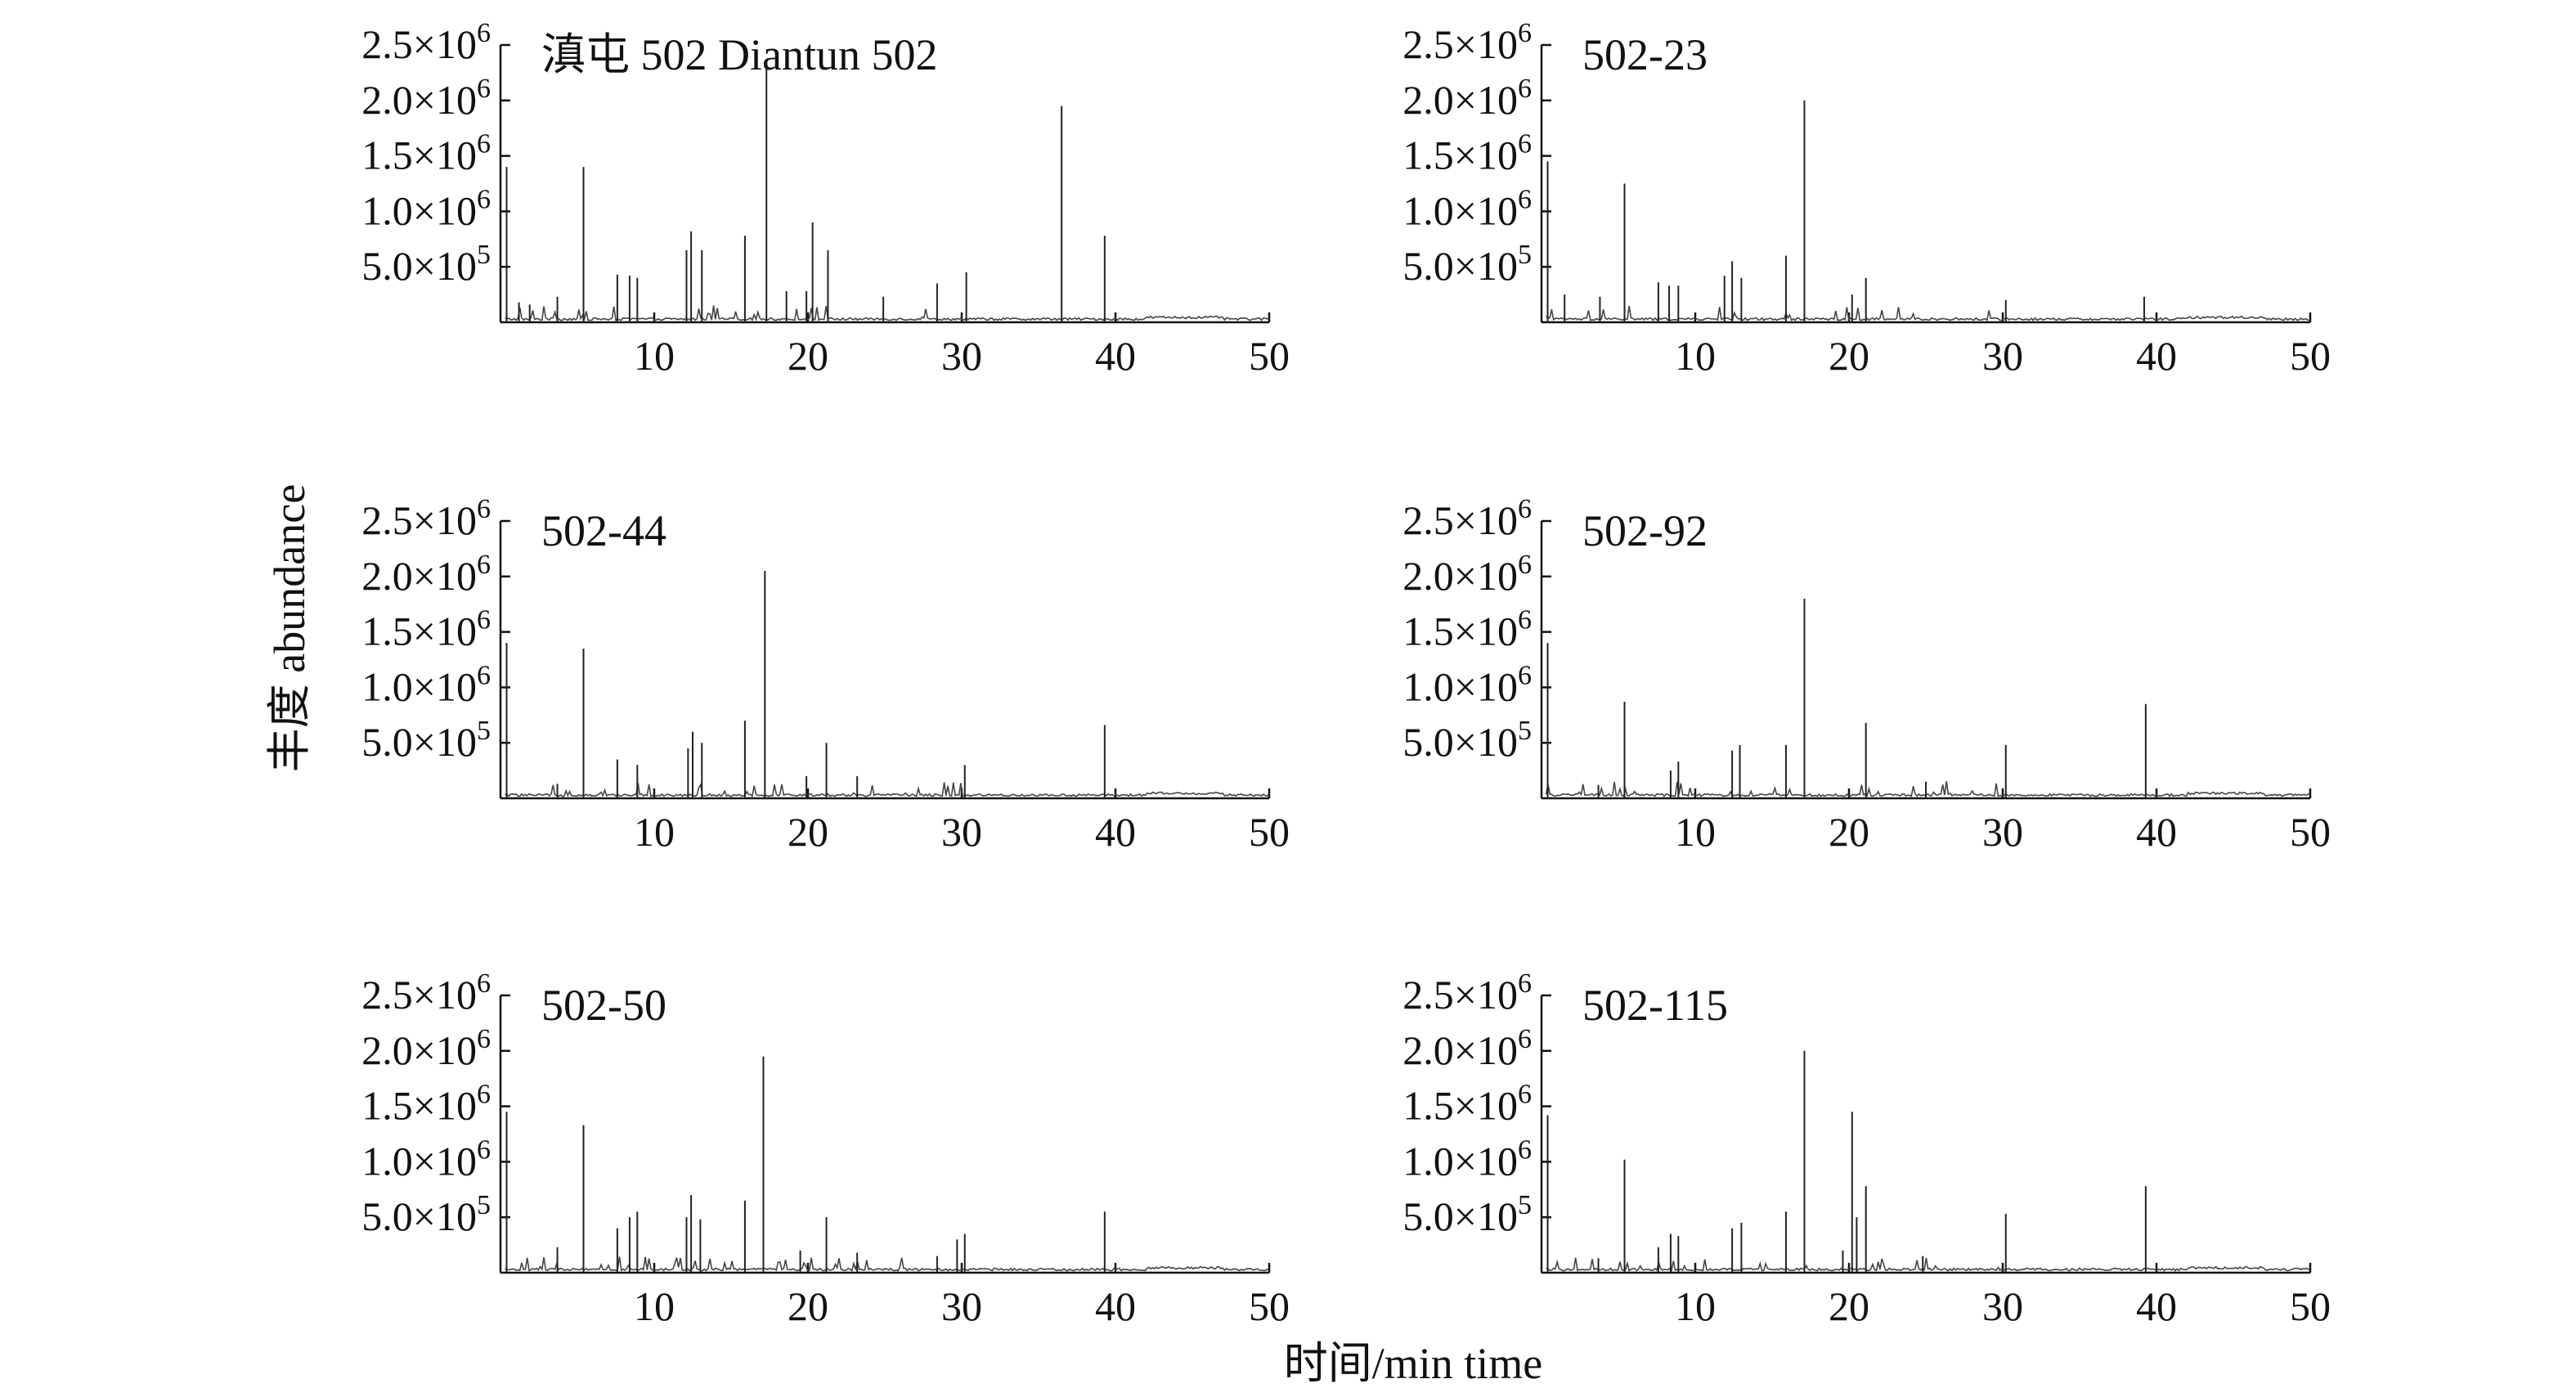 This screenshot has height=1397, width=2576. What do you see at coordinates (603, 1005) in the screenshot?
I see `panel-title: 502-50` at bounding box center [603, 1005].